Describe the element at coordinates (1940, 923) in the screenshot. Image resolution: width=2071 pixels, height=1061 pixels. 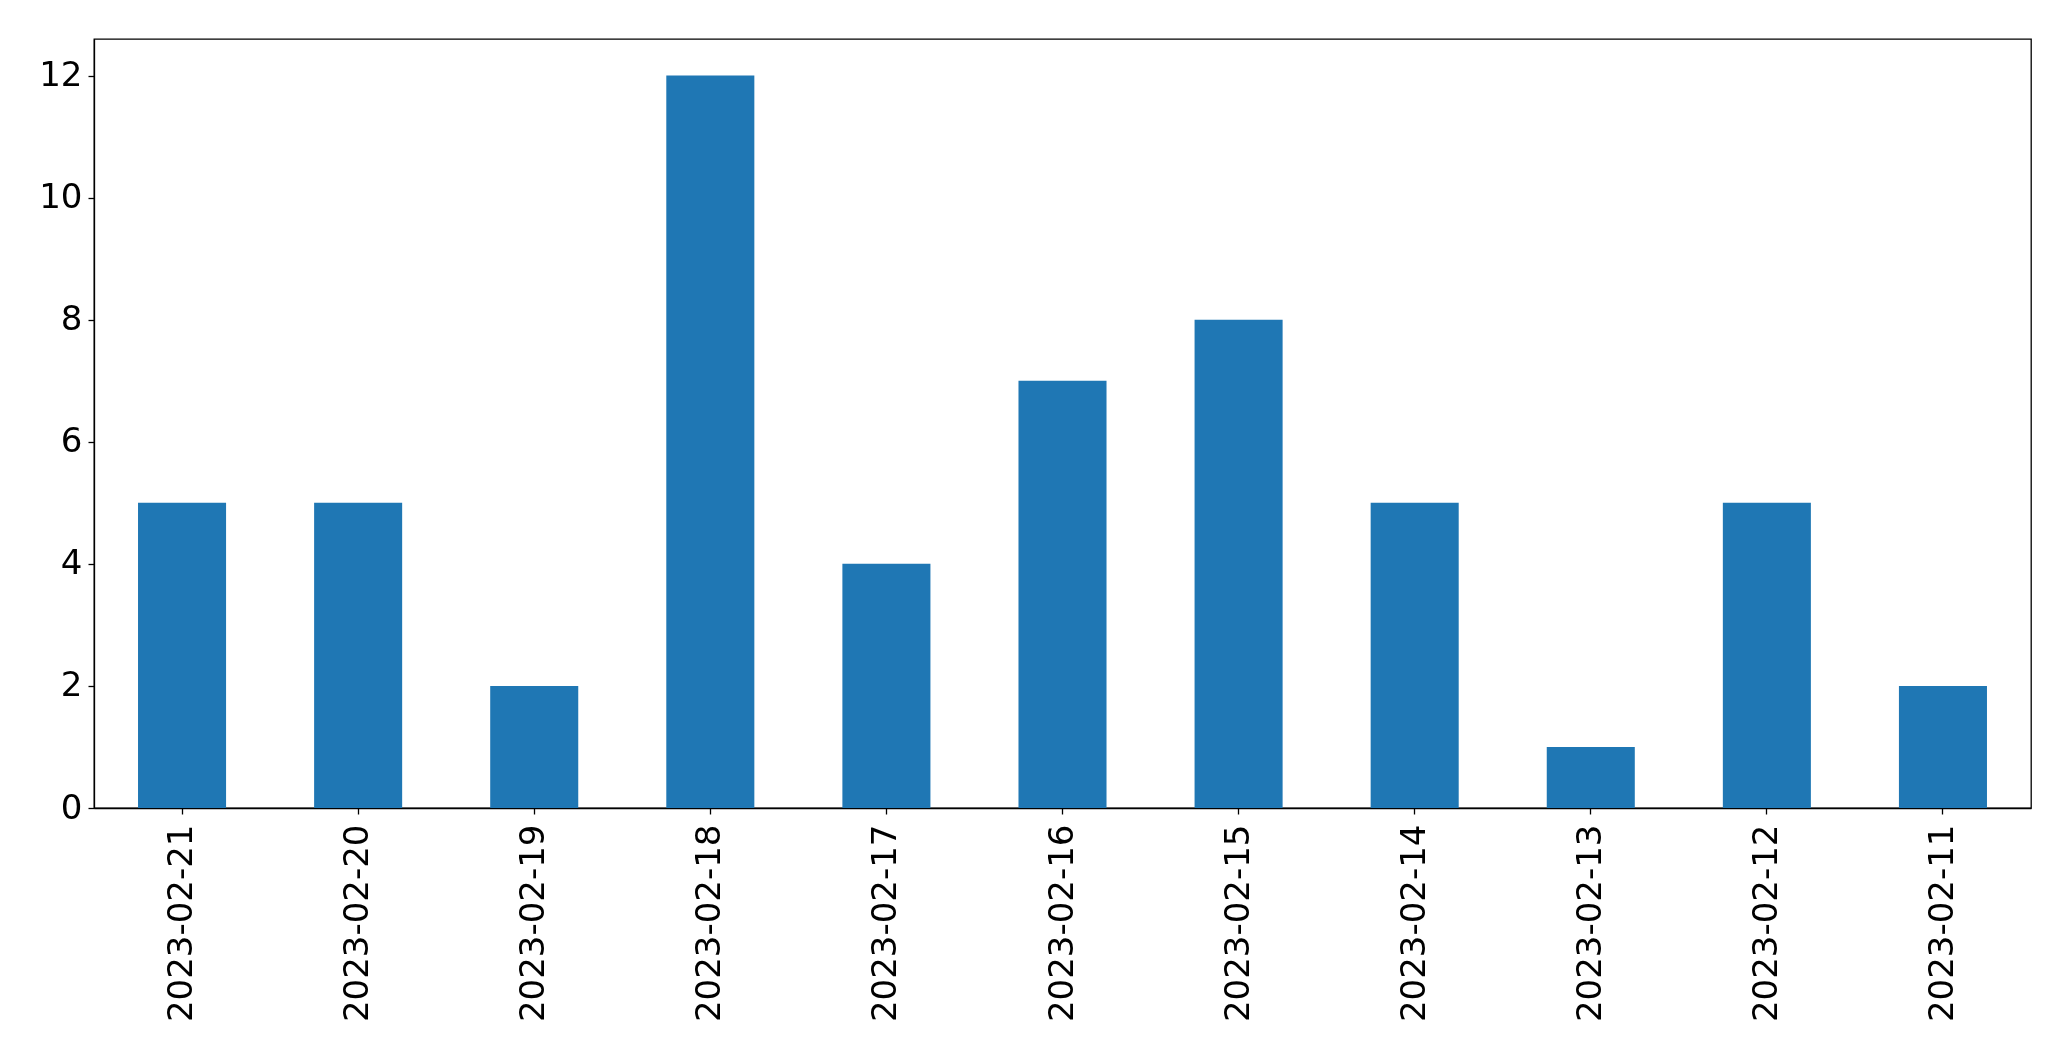
I see `x-tick-label: 2023-02-11` at that location.